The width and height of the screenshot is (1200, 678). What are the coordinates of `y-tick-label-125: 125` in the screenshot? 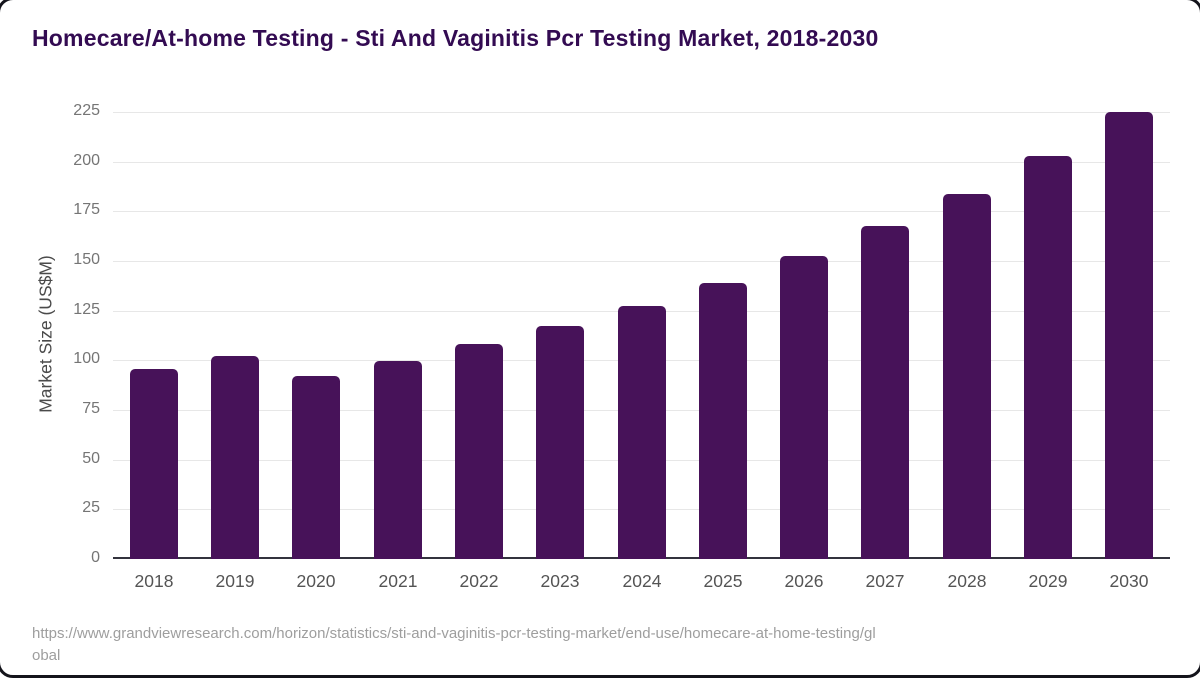 It's located at (86, 309).